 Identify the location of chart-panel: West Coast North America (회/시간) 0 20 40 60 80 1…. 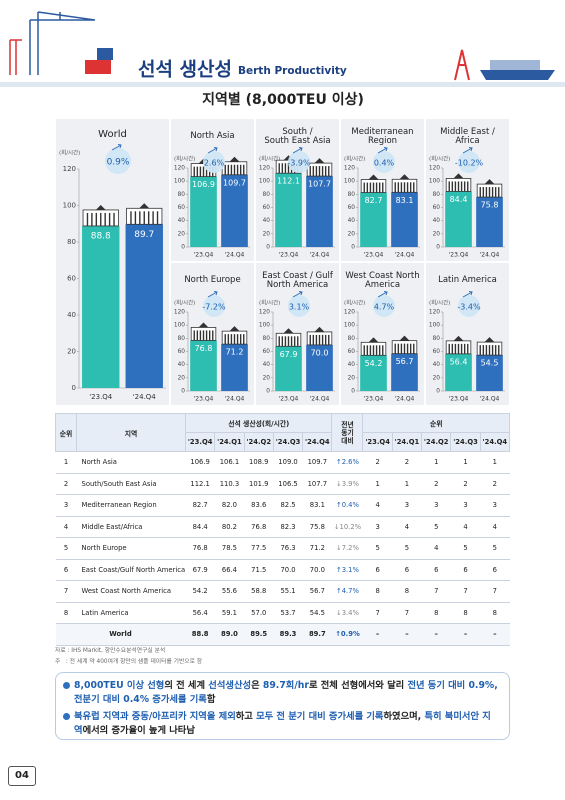
(382, 334).